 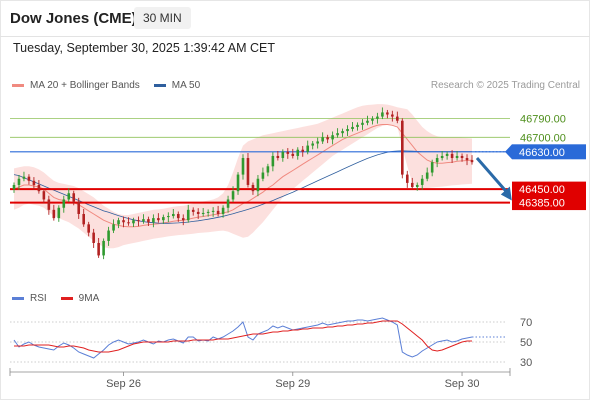 What do you see at coordinates (542, 153) in the screenshot?
I see `level-label-2: 46630.00` at bounding box center [542, 153].